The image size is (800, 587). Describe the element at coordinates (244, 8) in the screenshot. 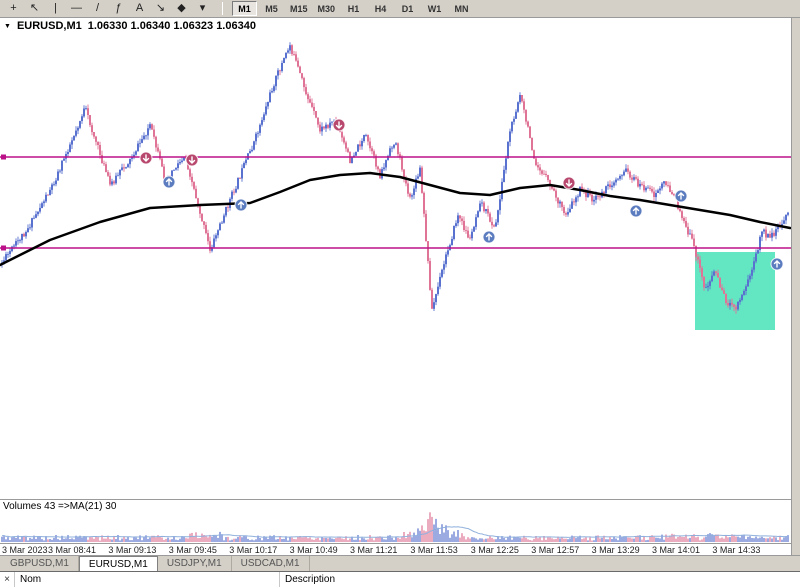

I see `timeframe-m1-button: M1` at that location.